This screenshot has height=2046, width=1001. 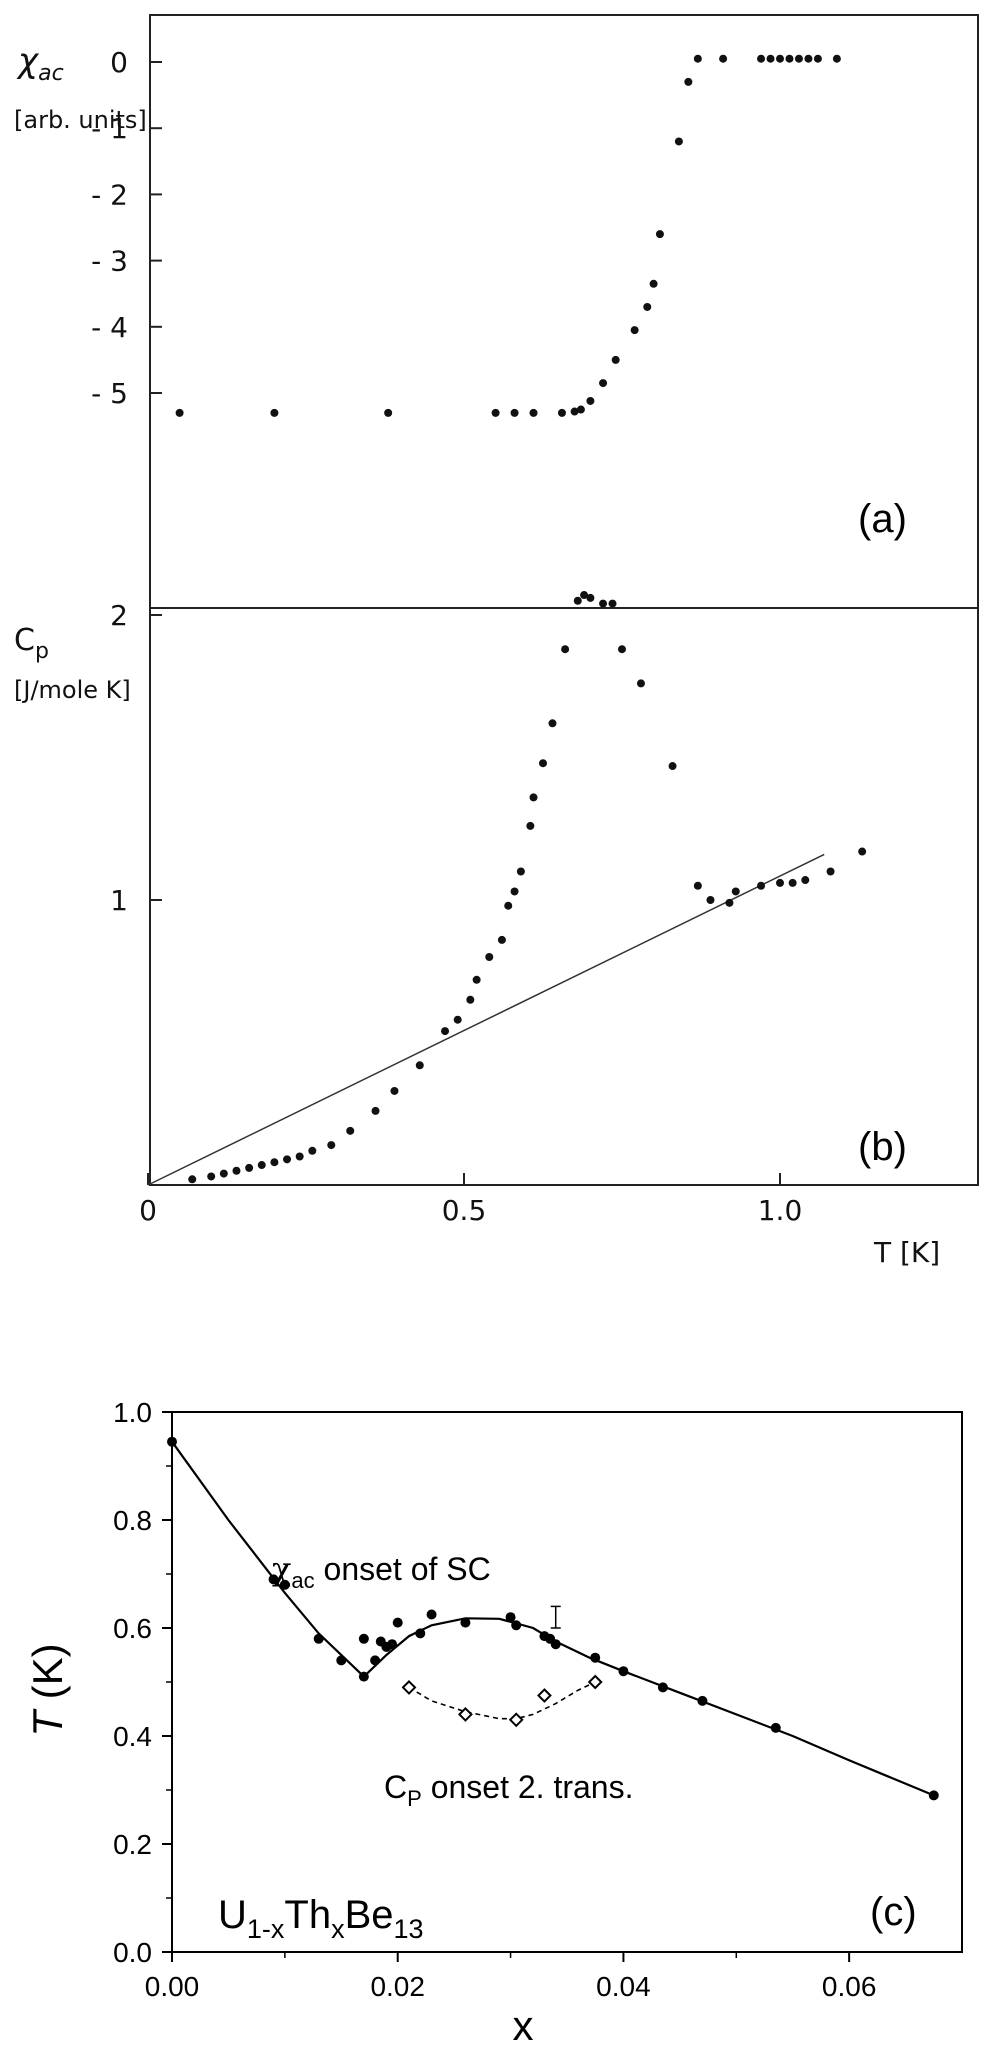 What do you see at coordinates (281, 1569) in the screenshot?
I see `annotation-sc-symbol: χ` at bounding box center [281, 1569].